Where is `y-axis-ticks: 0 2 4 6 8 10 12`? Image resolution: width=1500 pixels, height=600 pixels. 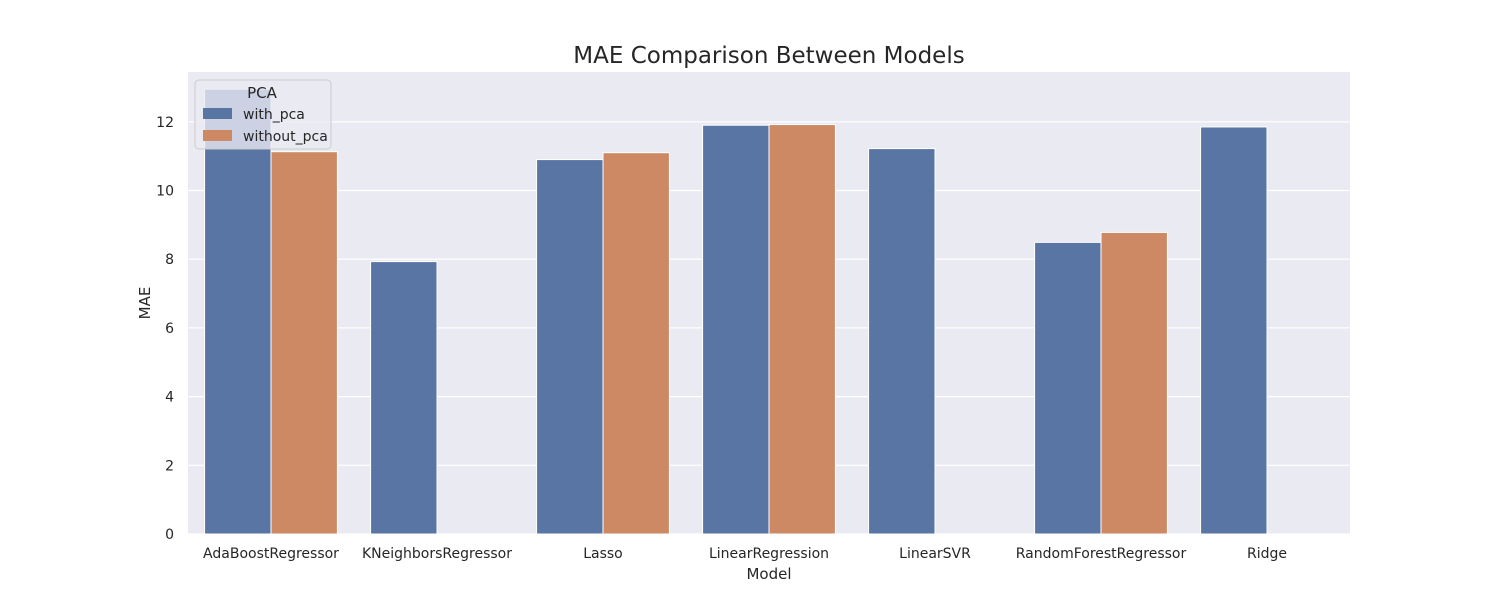 y-axis-ticks: 0 2 4 6 8 10 12 is located at coordinates (165, 329).